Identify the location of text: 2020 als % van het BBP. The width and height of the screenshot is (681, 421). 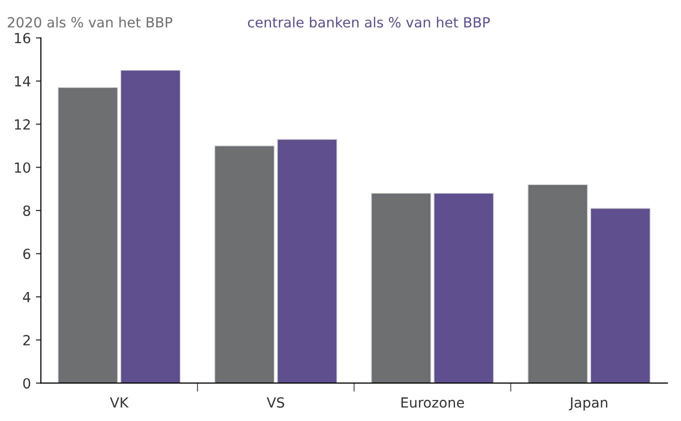
(90, 22).